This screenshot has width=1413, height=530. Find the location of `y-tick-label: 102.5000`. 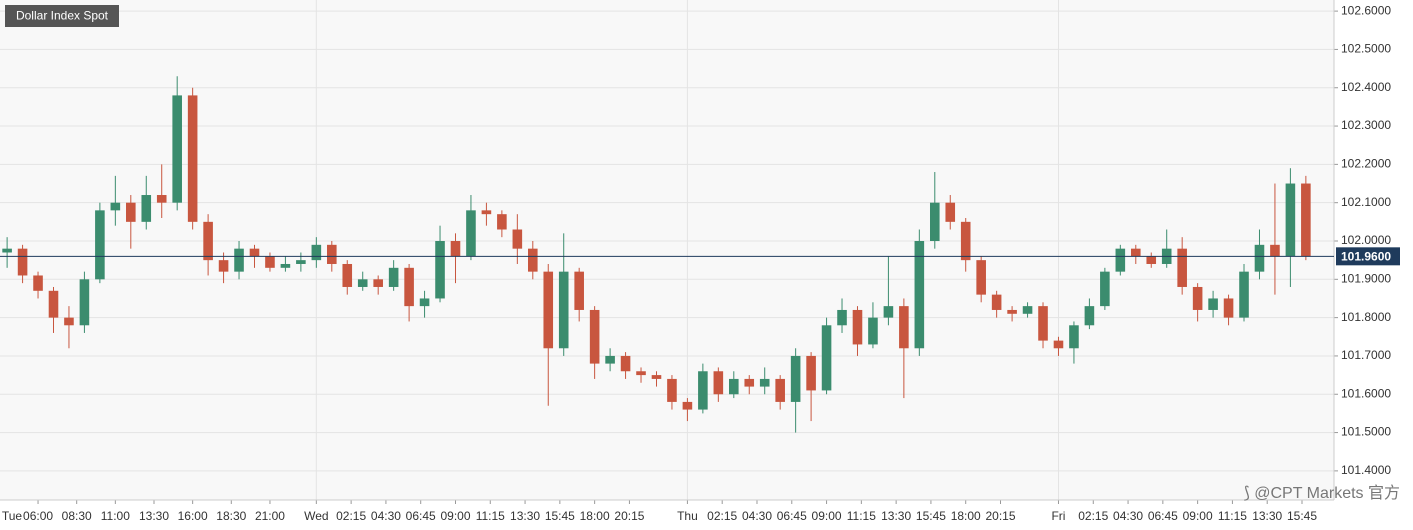

y-tick-label: 102.5000 is located at coordinates (1366, 49).